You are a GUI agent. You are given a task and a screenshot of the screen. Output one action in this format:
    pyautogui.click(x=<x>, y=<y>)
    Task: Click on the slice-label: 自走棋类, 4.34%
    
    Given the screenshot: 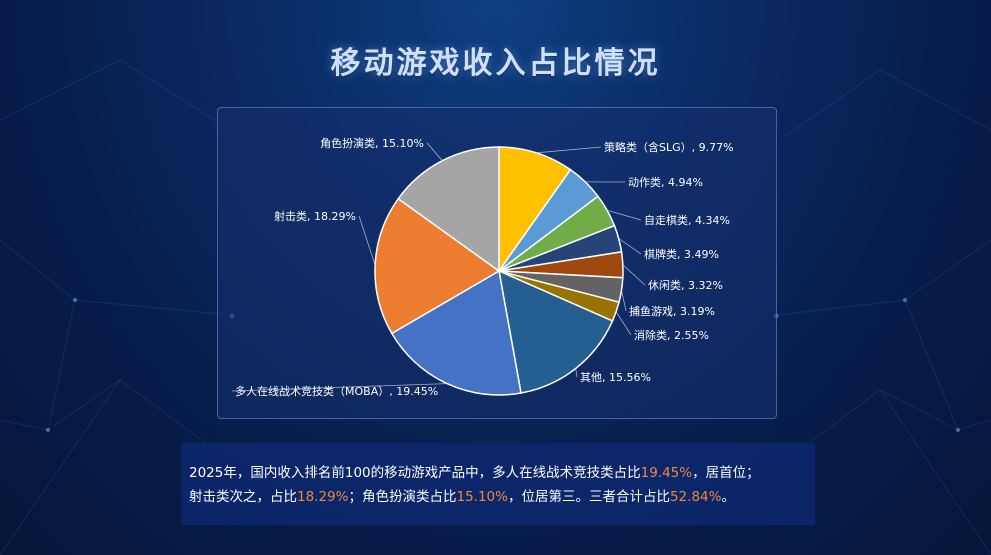 What is the action you would take?
    pyautogui.click(x=687, y=220)
    